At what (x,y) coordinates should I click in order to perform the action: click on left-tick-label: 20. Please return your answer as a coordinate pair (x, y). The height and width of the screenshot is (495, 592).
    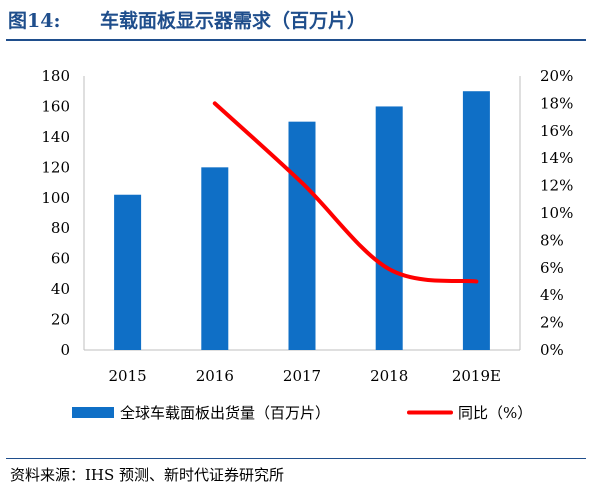
    Looking at the image, I should click on (60, 320).